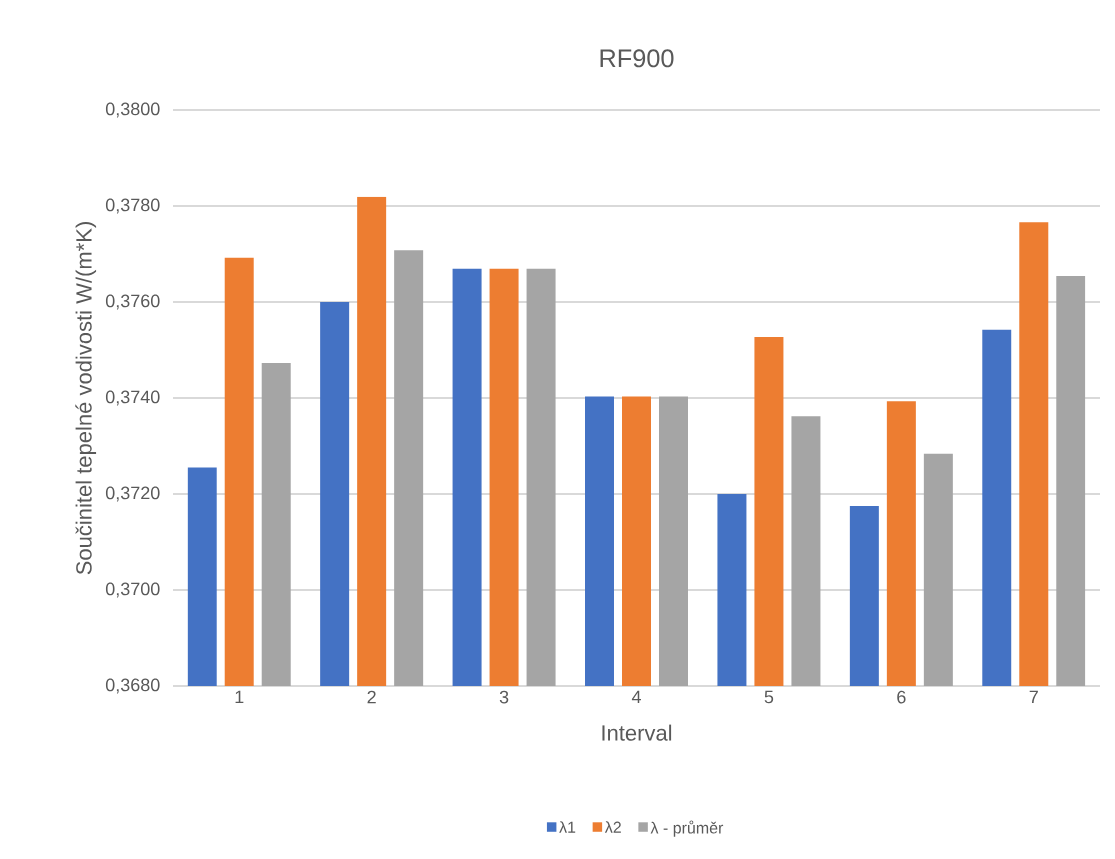  Describe the element at coordinates (567, 827) in the screenshot. I see `legend-label: λ1` at that location.